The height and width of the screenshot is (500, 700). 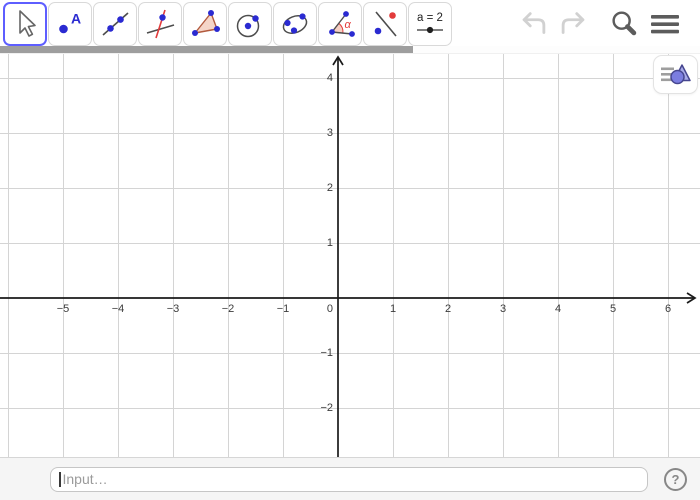 I want to click on tool-circle-center-point-button, so click(x=250, y=24).